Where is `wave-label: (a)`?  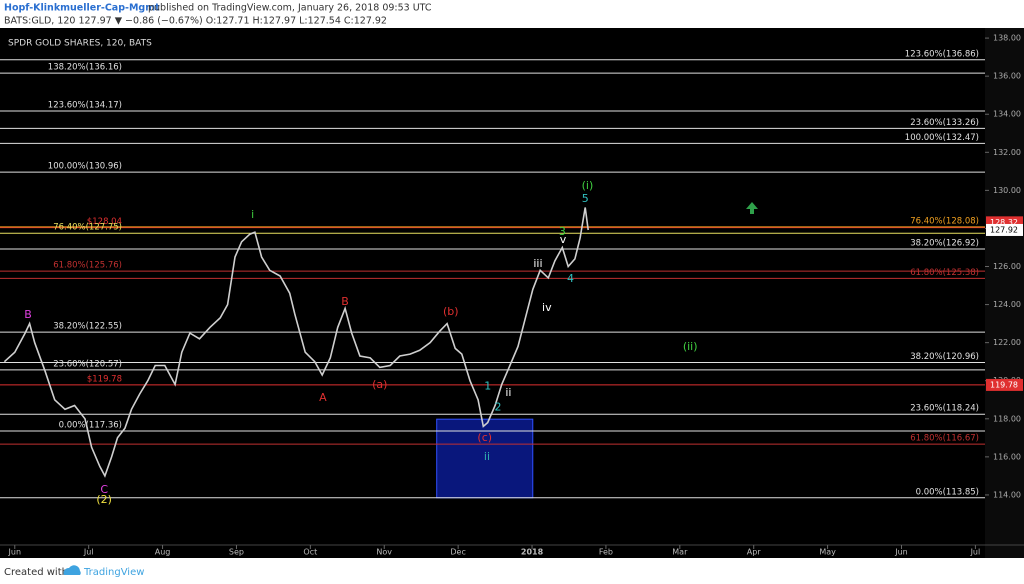
wave-label: (a) is located at coordinates (379, 384).